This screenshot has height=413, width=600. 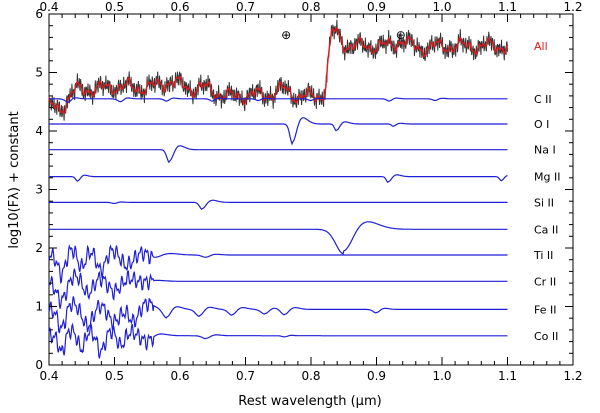 I want to click on x-tick-label: 0.6, so click(x=179, y=376).